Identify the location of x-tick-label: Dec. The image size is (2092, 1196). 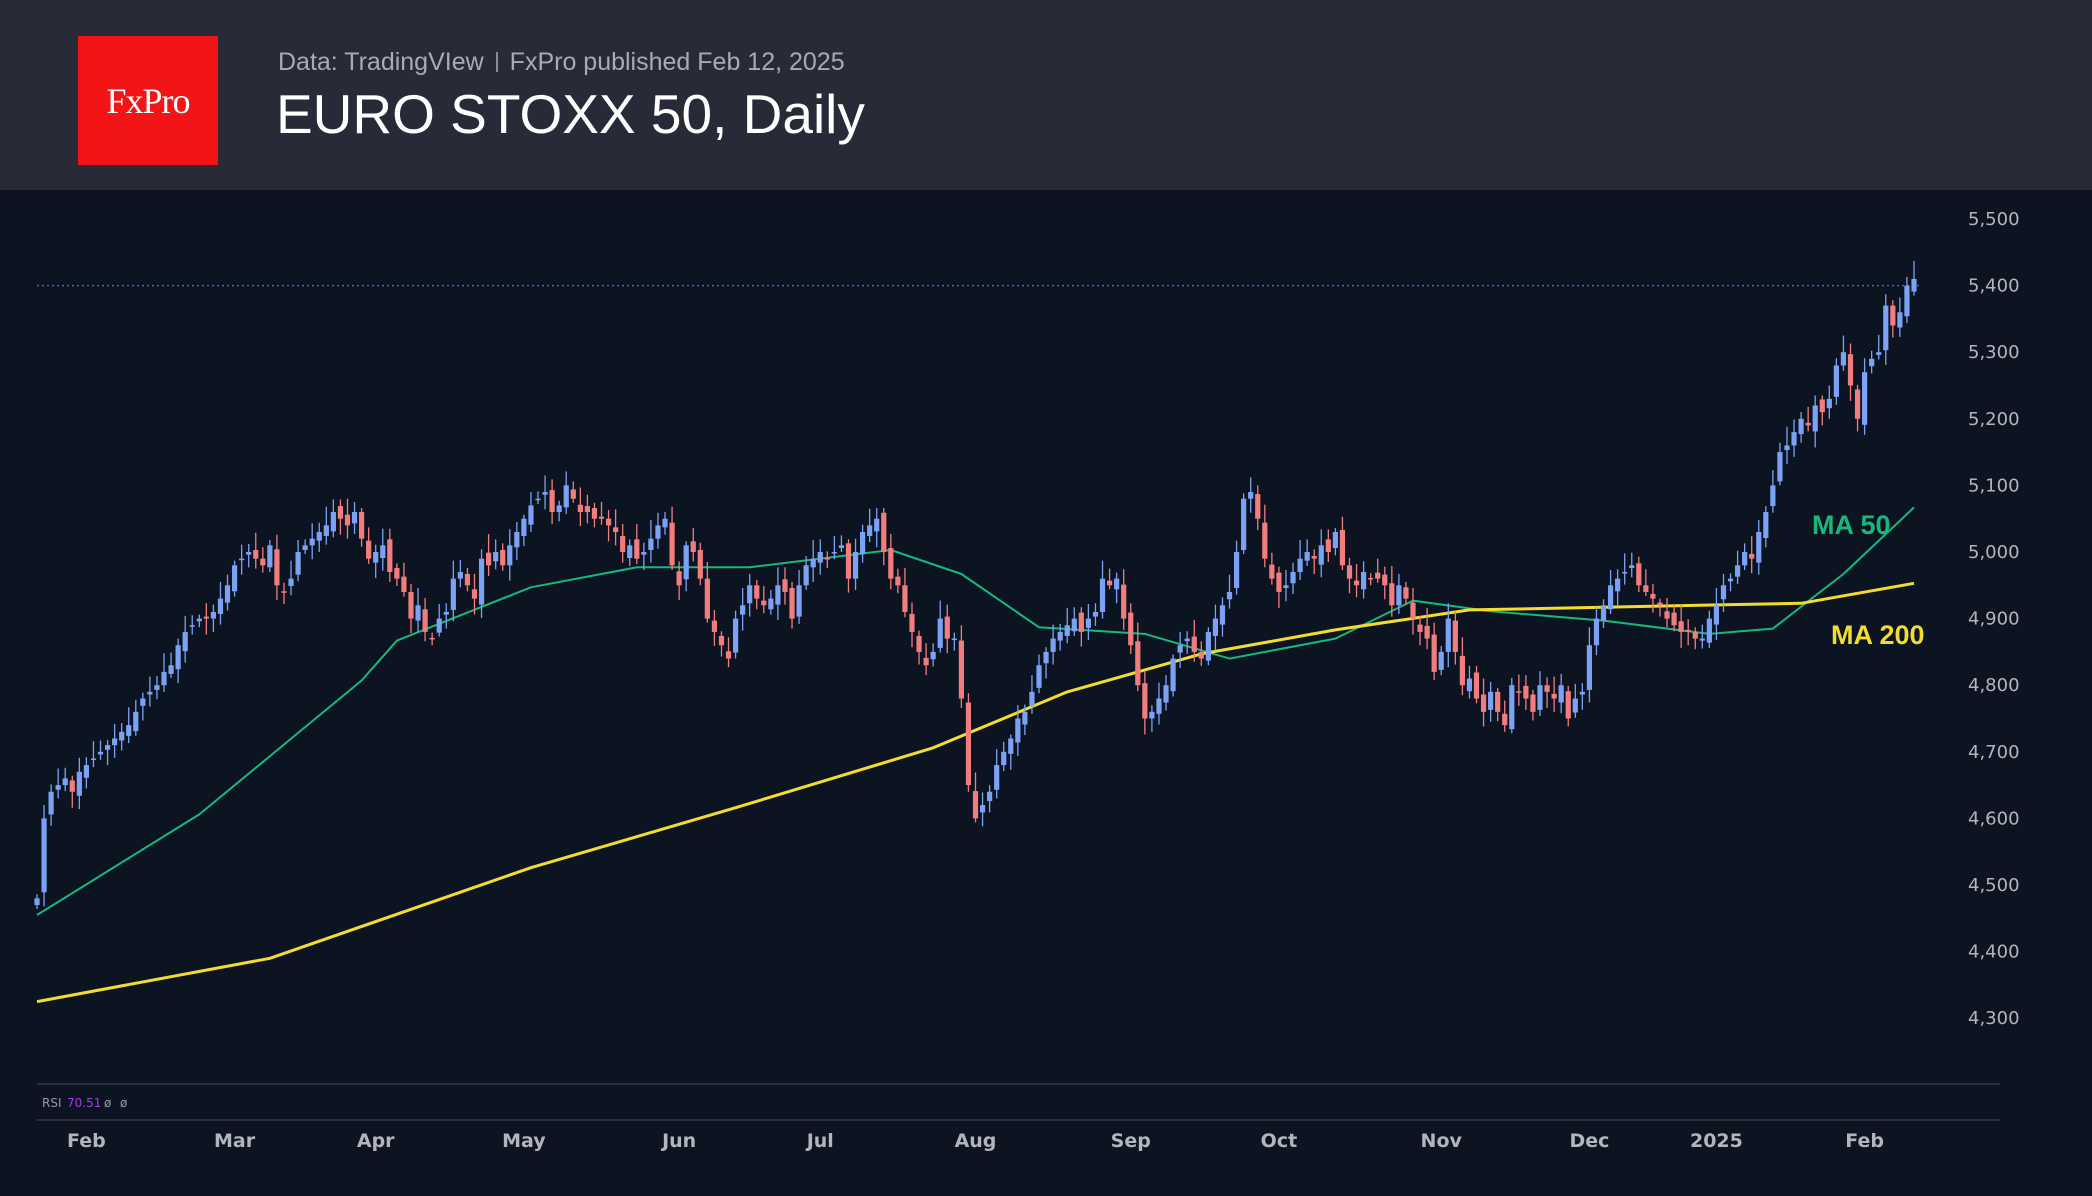
(1589, 1141).